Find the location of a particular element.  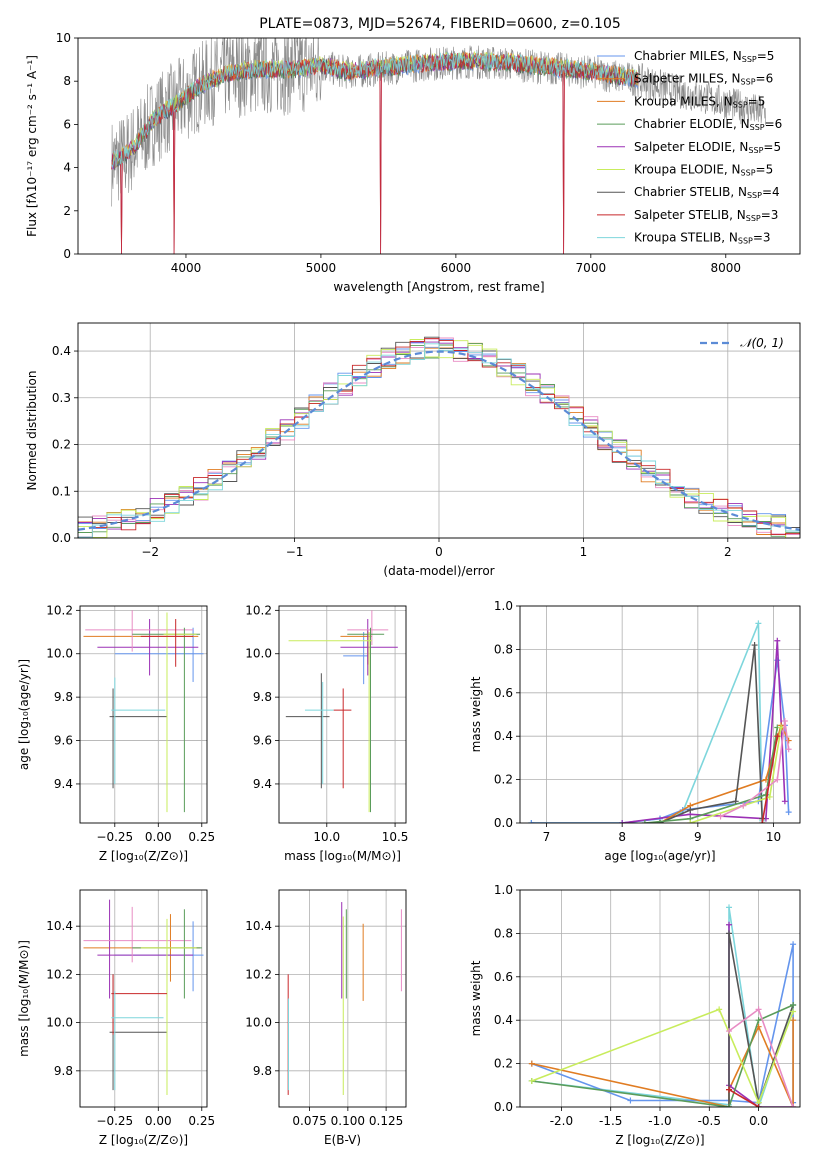

y-tick-label: 9.4 is located at coordinates (262, 784).